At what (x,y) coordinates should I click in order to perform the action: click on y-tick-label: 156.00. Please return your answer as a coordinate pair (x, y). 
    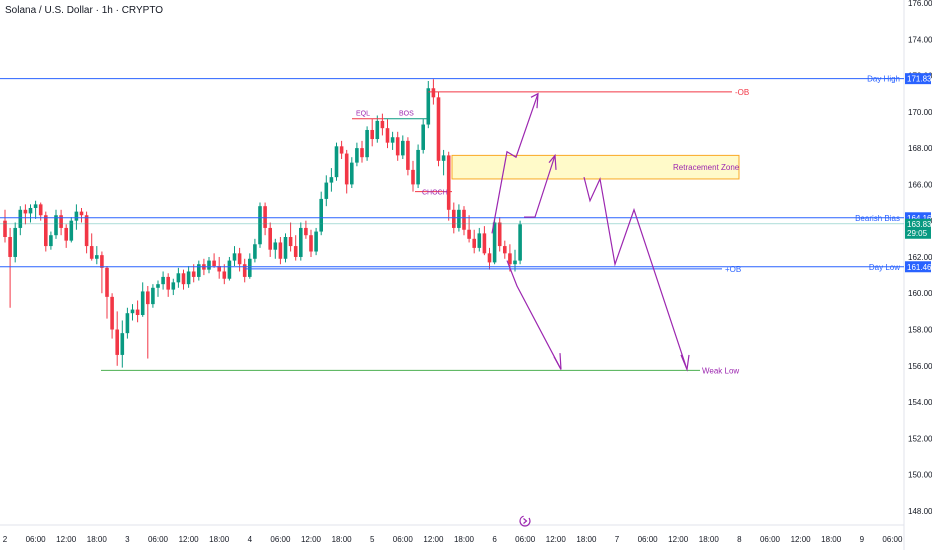
    Looking at the image, I should click on (920, 366).